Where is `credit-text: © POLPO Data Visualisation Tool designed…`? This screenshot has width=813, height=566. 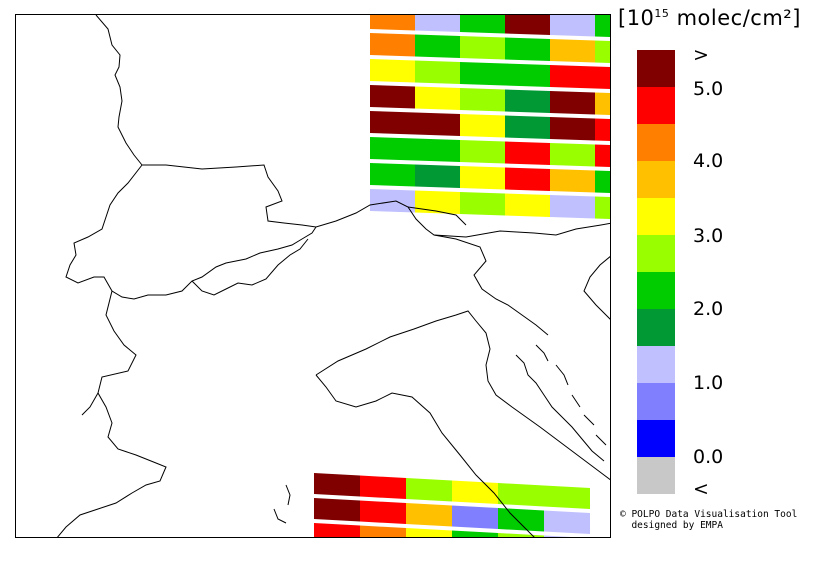
credit-text: © POLPO Data Visualisation Tool designed… is located at coordinates (709, 520).